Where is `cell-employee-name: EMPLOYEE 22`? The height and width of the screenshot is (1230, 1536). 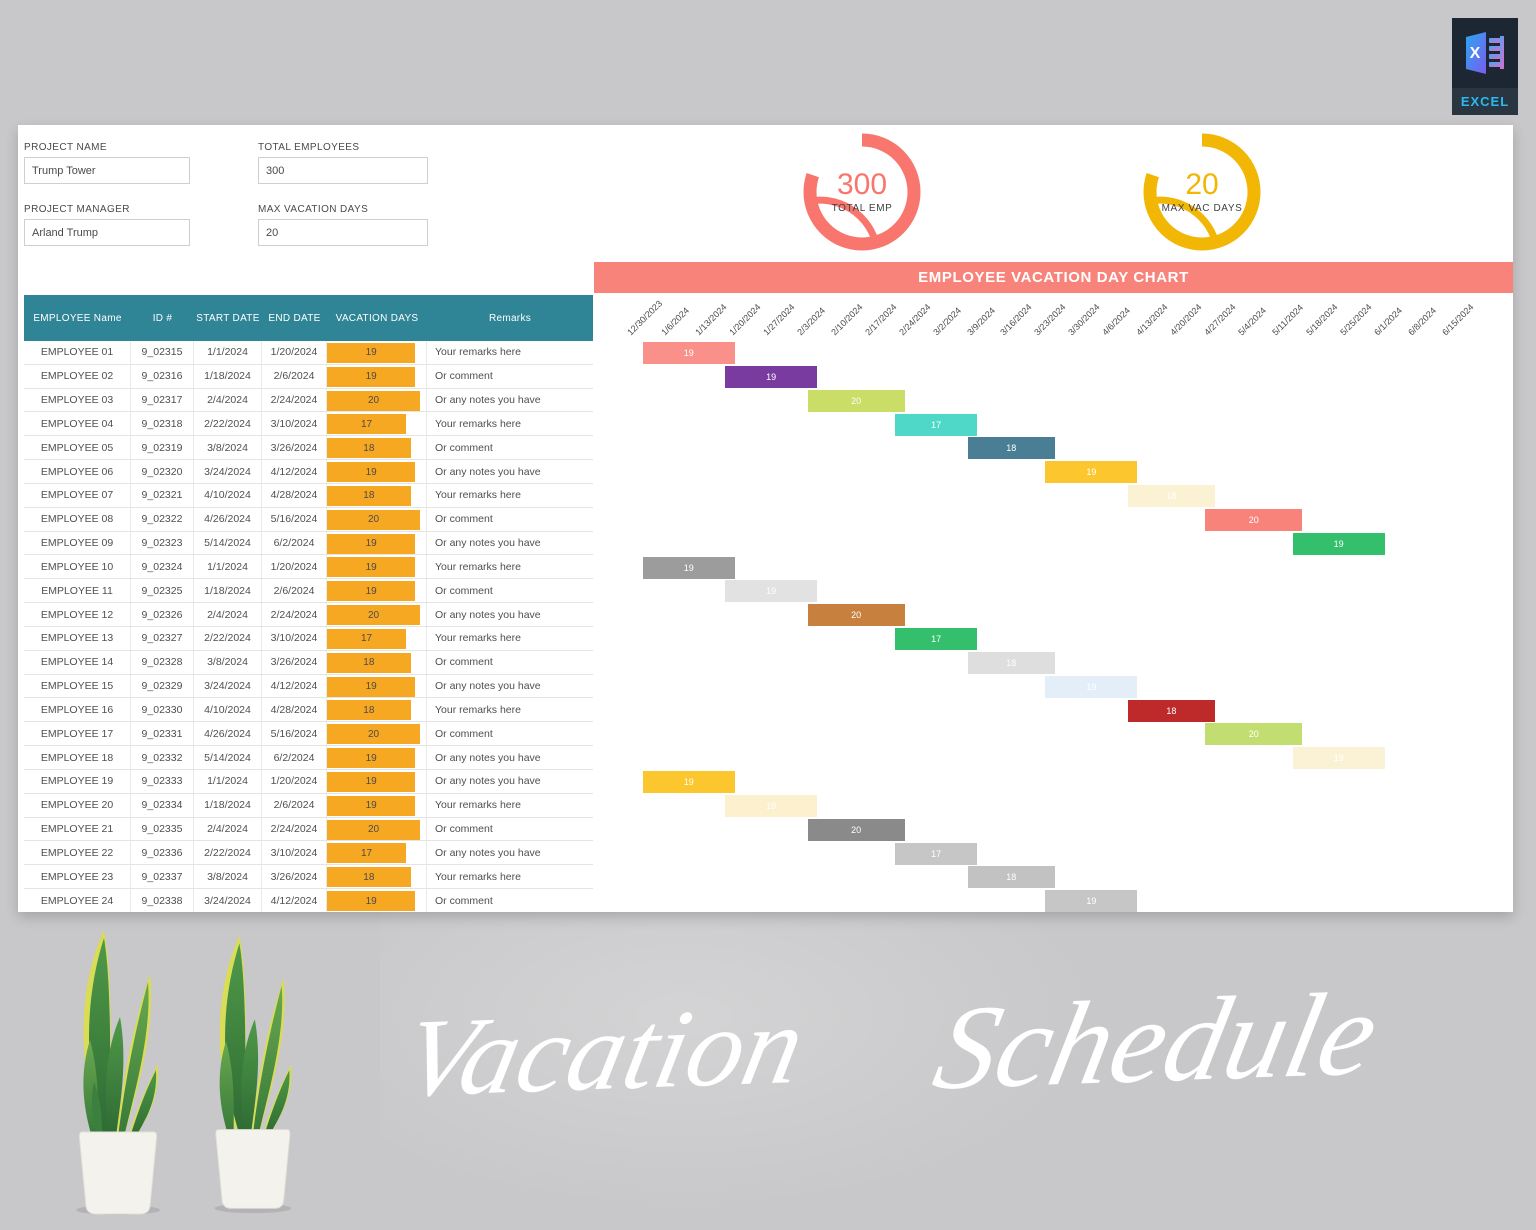 cell-employee-name: EMPLOYEE 22 is located at coordinates (77, 853).